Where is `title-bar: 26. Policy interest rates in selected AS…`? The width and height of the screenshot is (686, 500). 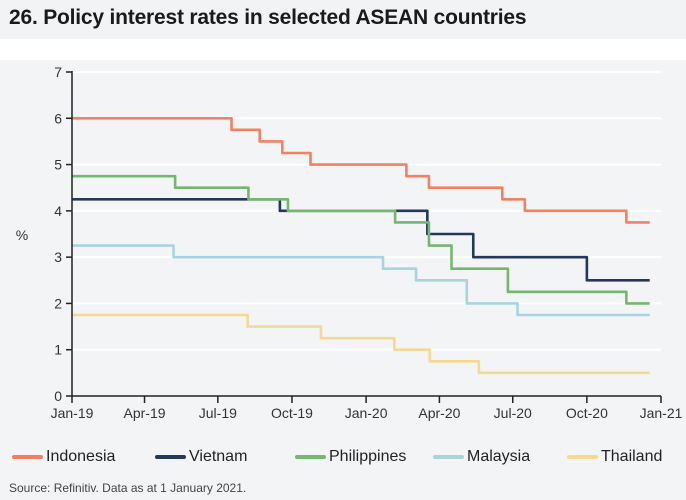
title-bar: 26. Policy interest rates in selected AS… is located at coordinates (343, 19).